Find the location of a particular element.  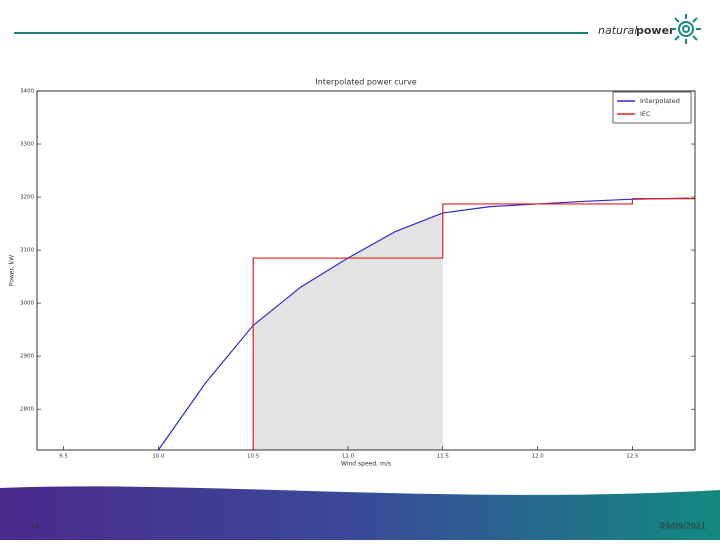

y-tick-label: 3300 is located at coordinates (27, 145).